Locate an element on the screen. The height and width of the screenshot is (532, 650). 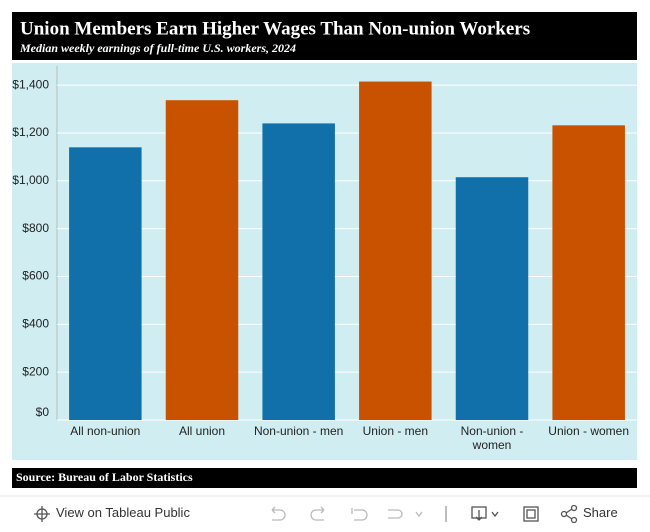
x-tick-label: Non-union - men is located at coordinates (298, 431).